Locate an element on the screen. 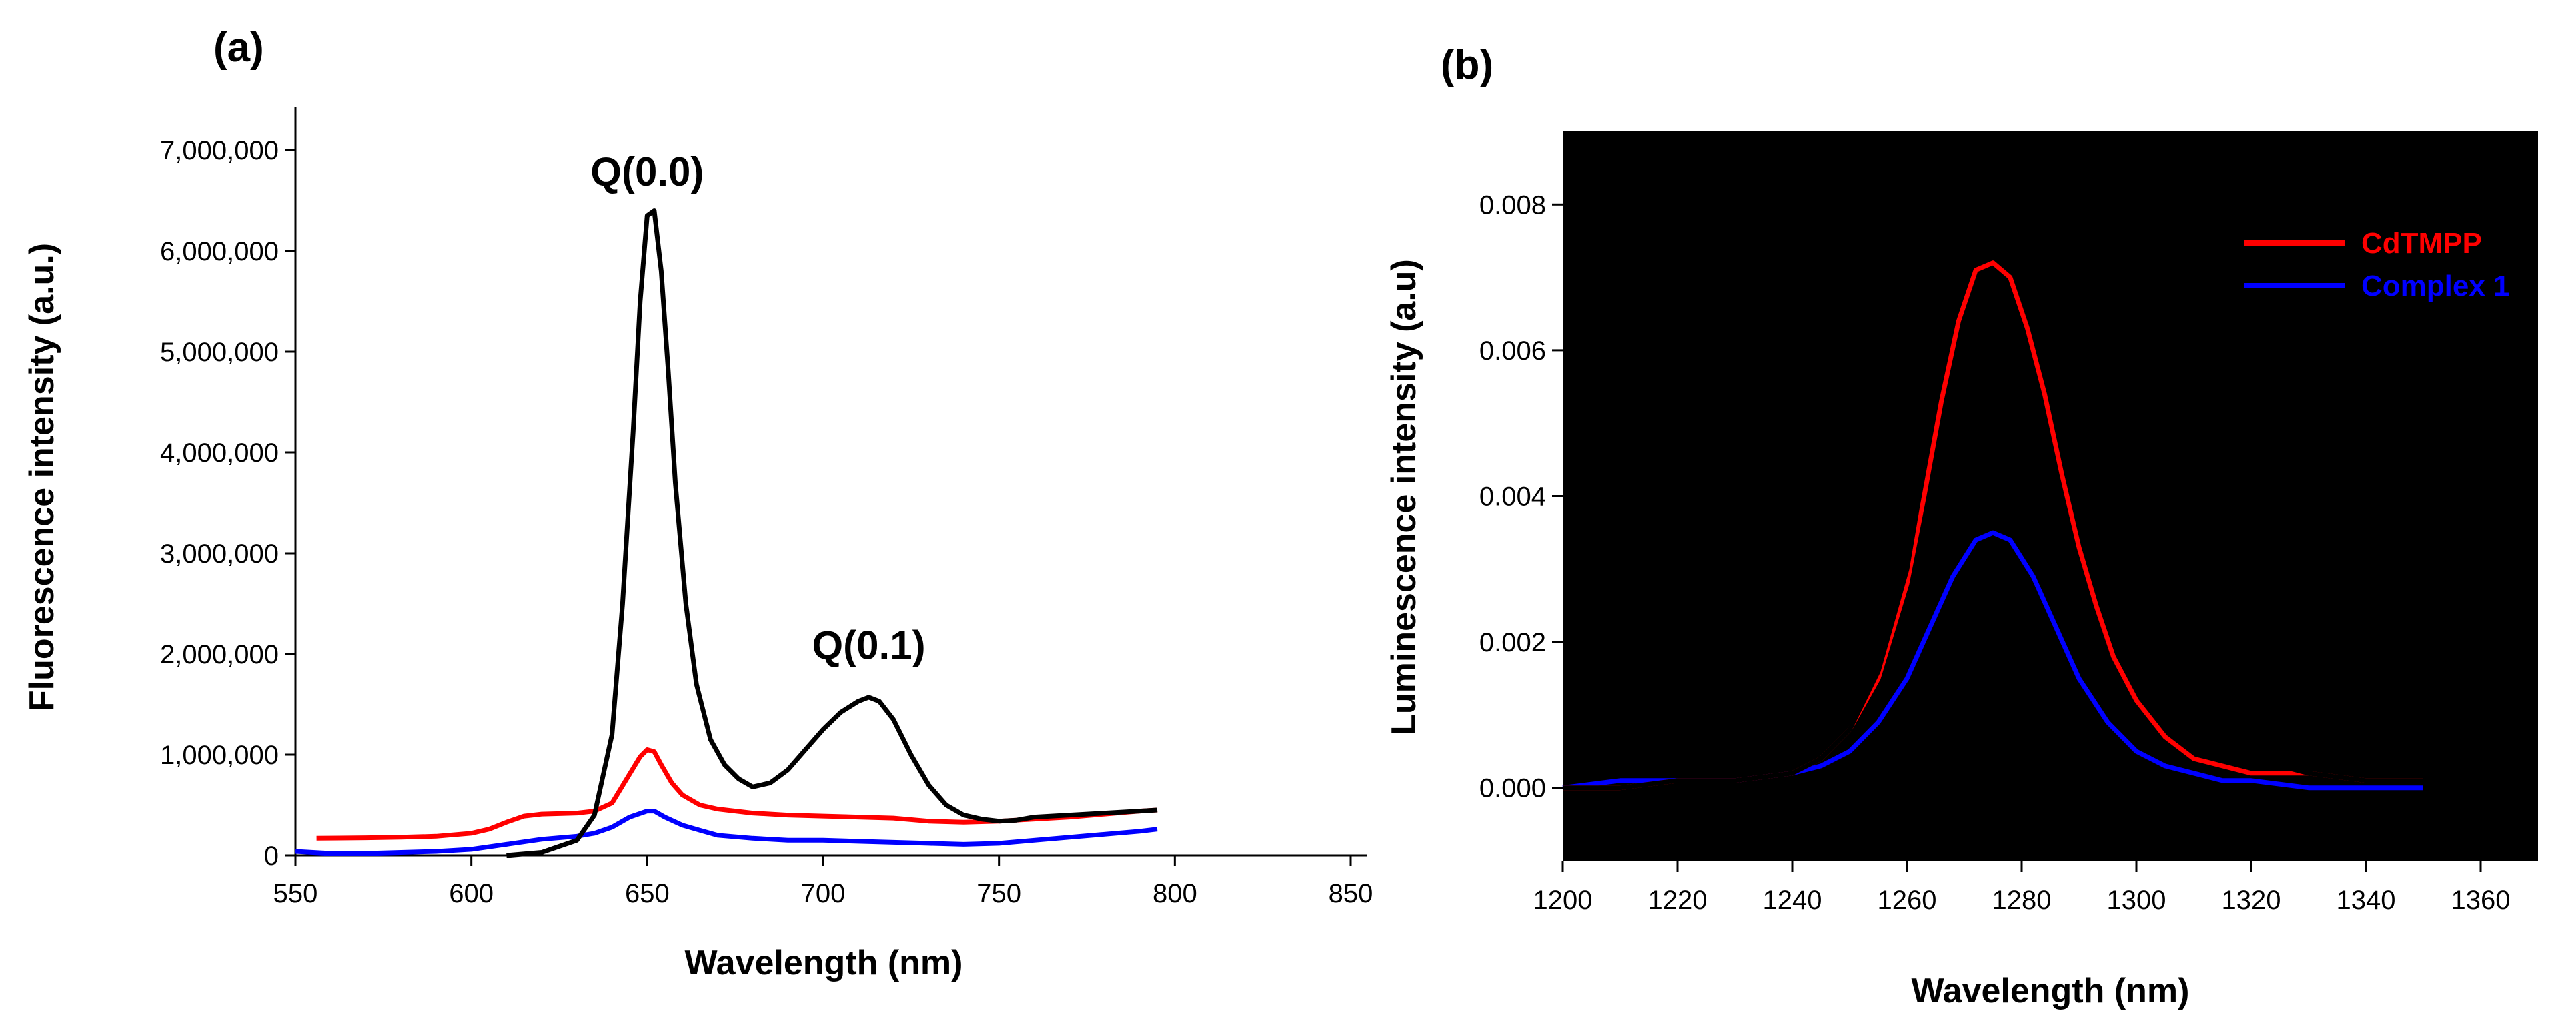 The height and width of the screenshot is (1025, 2576). panel-a-y-axis-label: Fluorescence intensity (a.u.) is located at coordinates (42, 477).